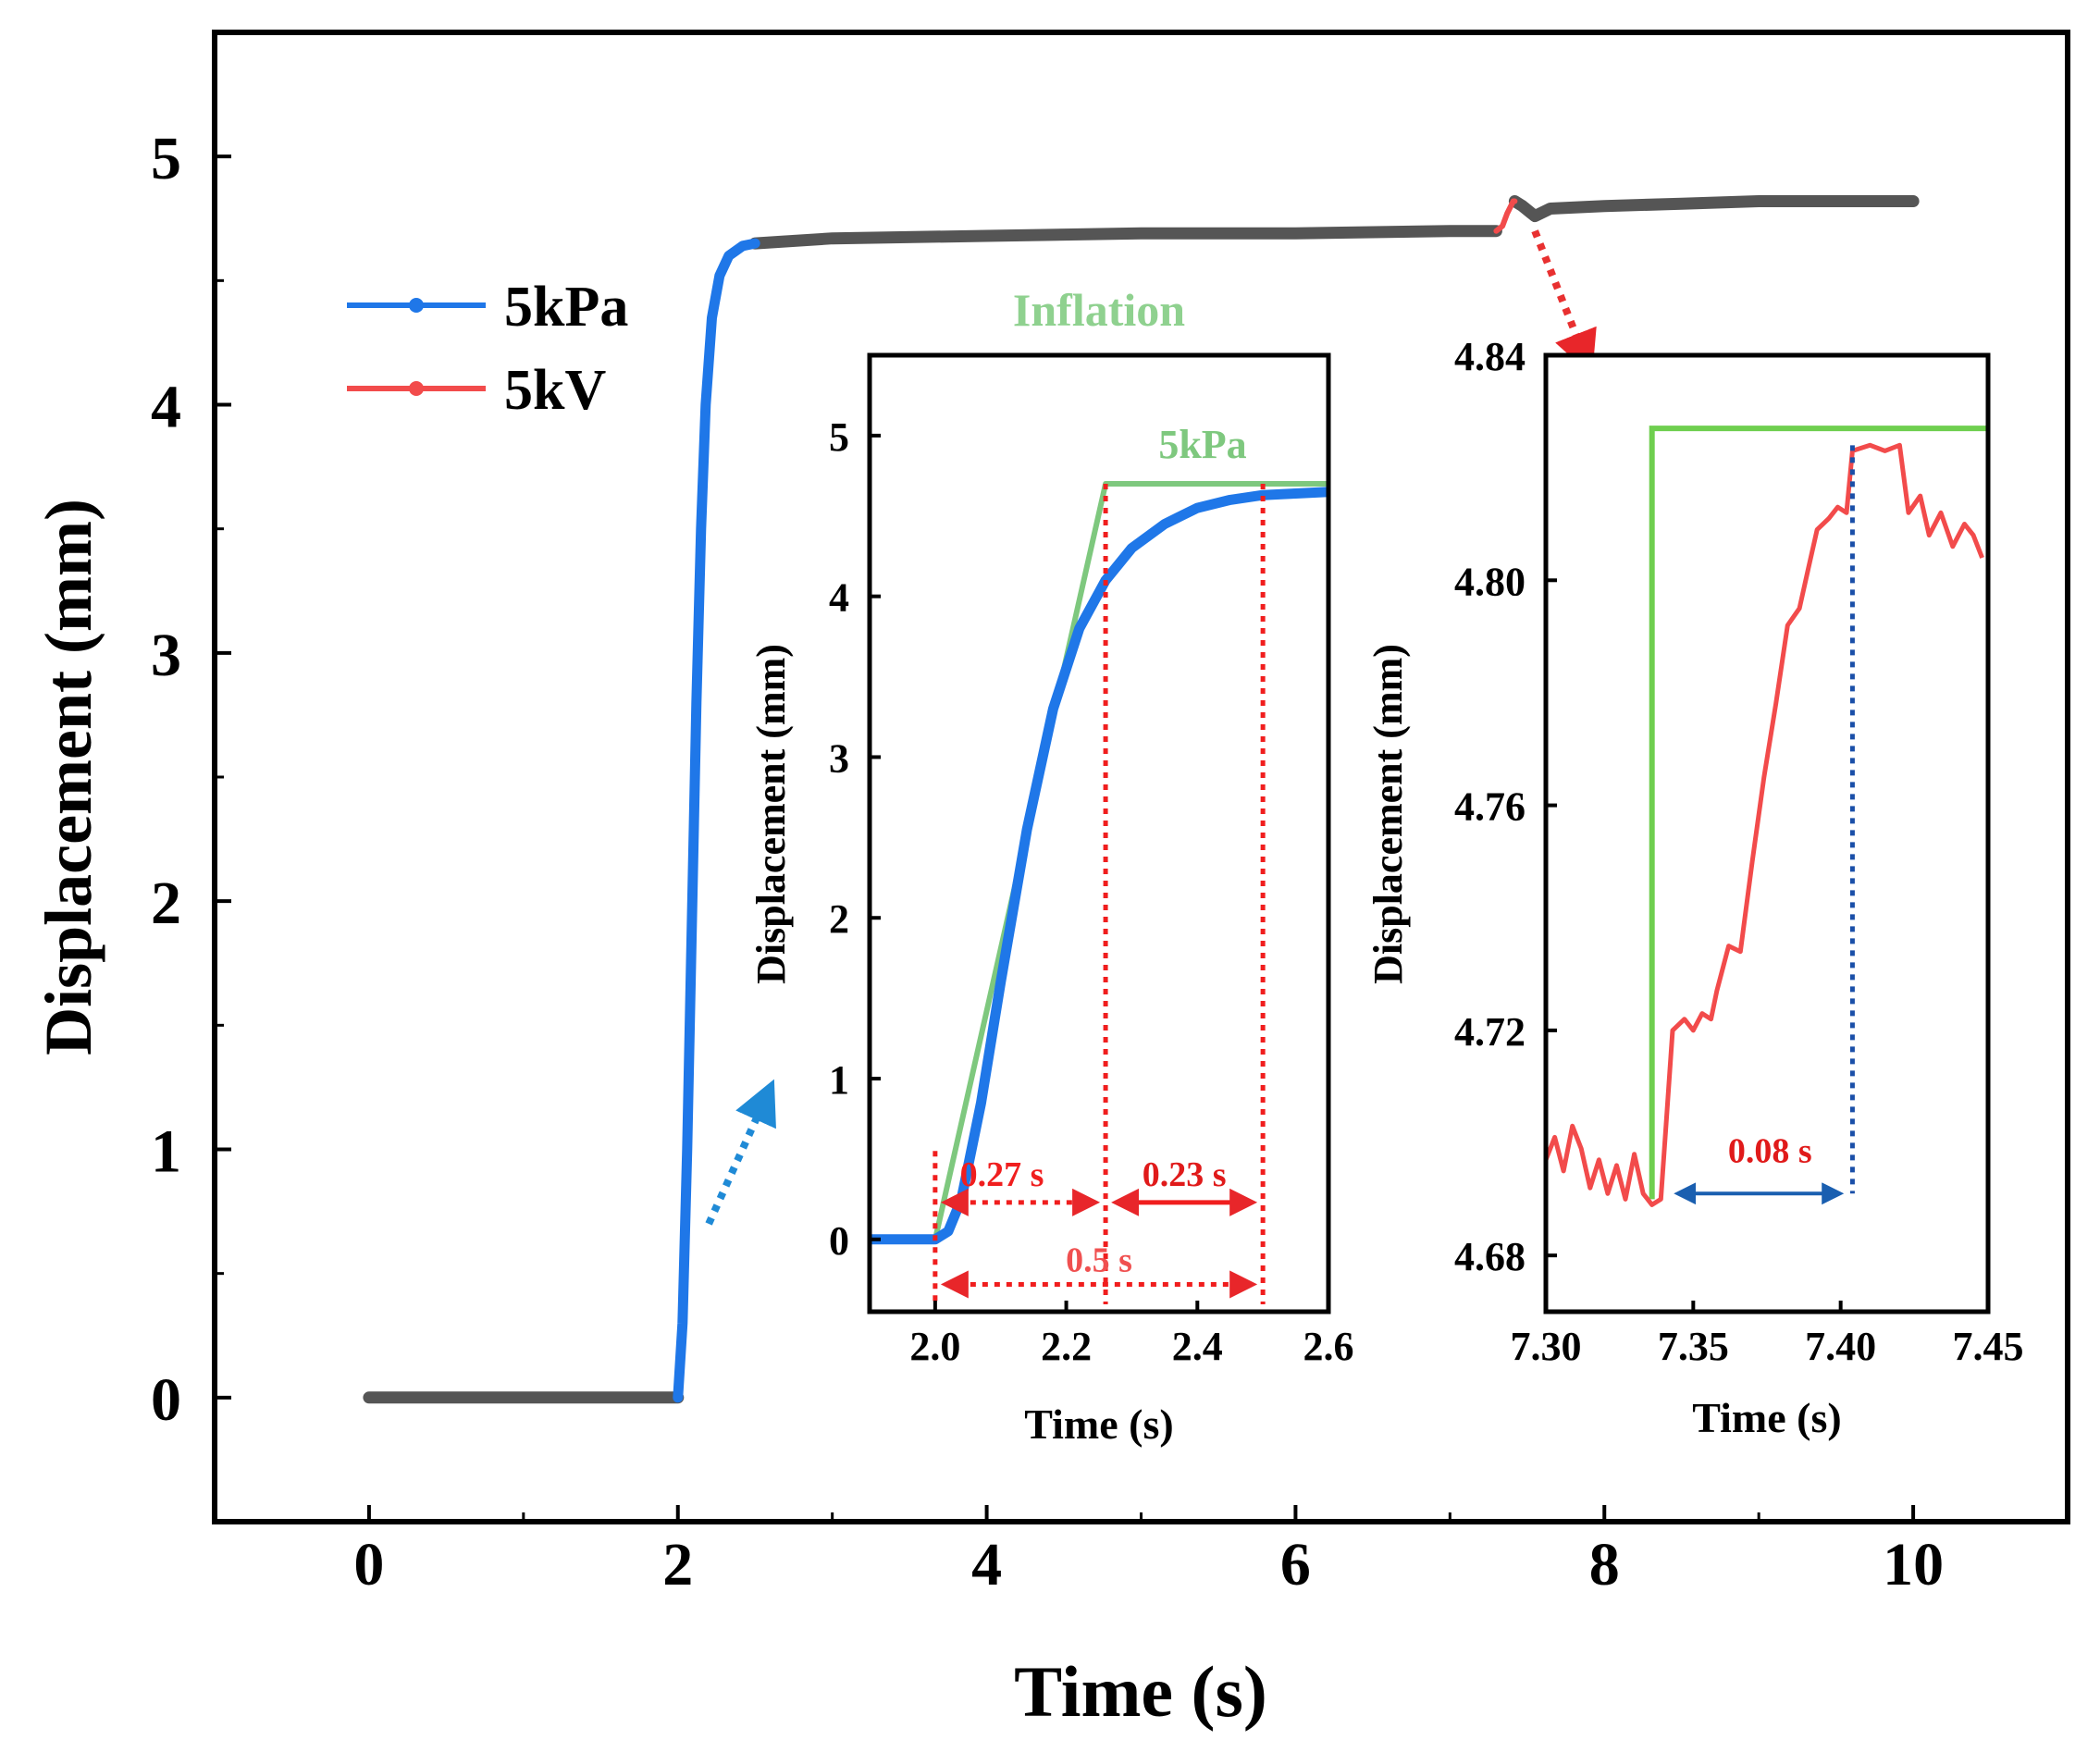 The image size is (2100, 1740). Describe the element at coordinates (1551, 805) in the screenshot. I see `inset2-y-ticks` at that location.